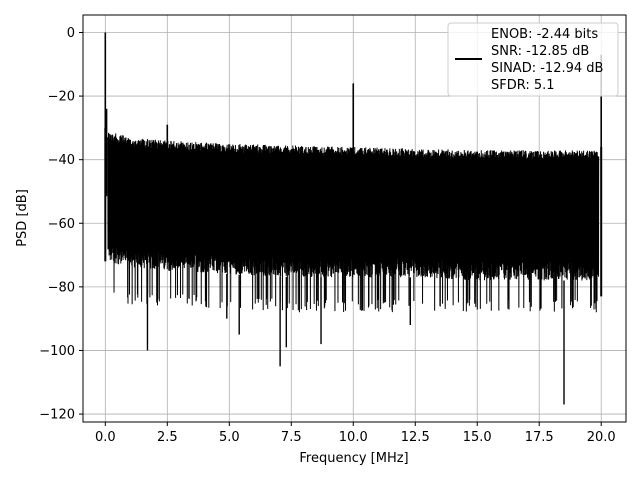  What do you see at coordinates (477, 437) in the screenshot?
I see `x-tick-label: 15.0` at bounding box center [477, 437].